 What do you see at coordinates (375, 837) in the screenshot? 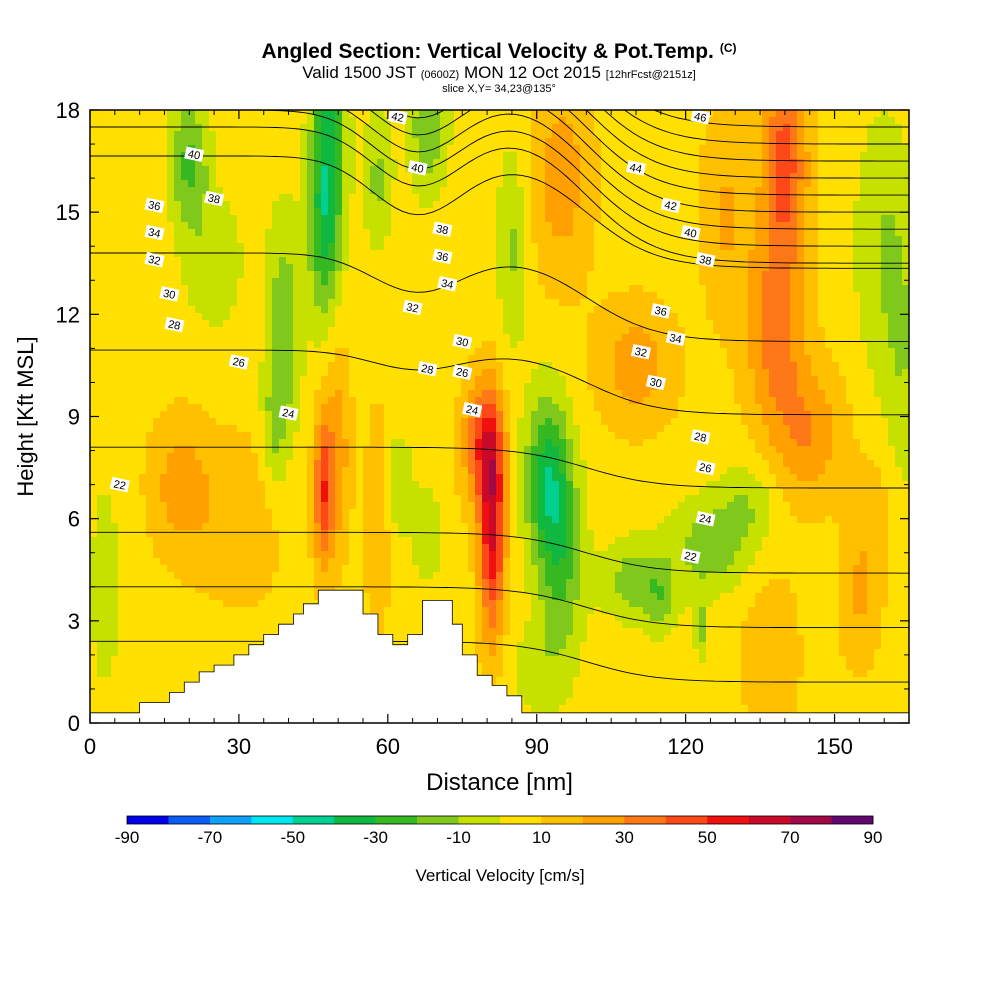
I see `colorbar-tick-label: -30` at bounding box center [375, 837].